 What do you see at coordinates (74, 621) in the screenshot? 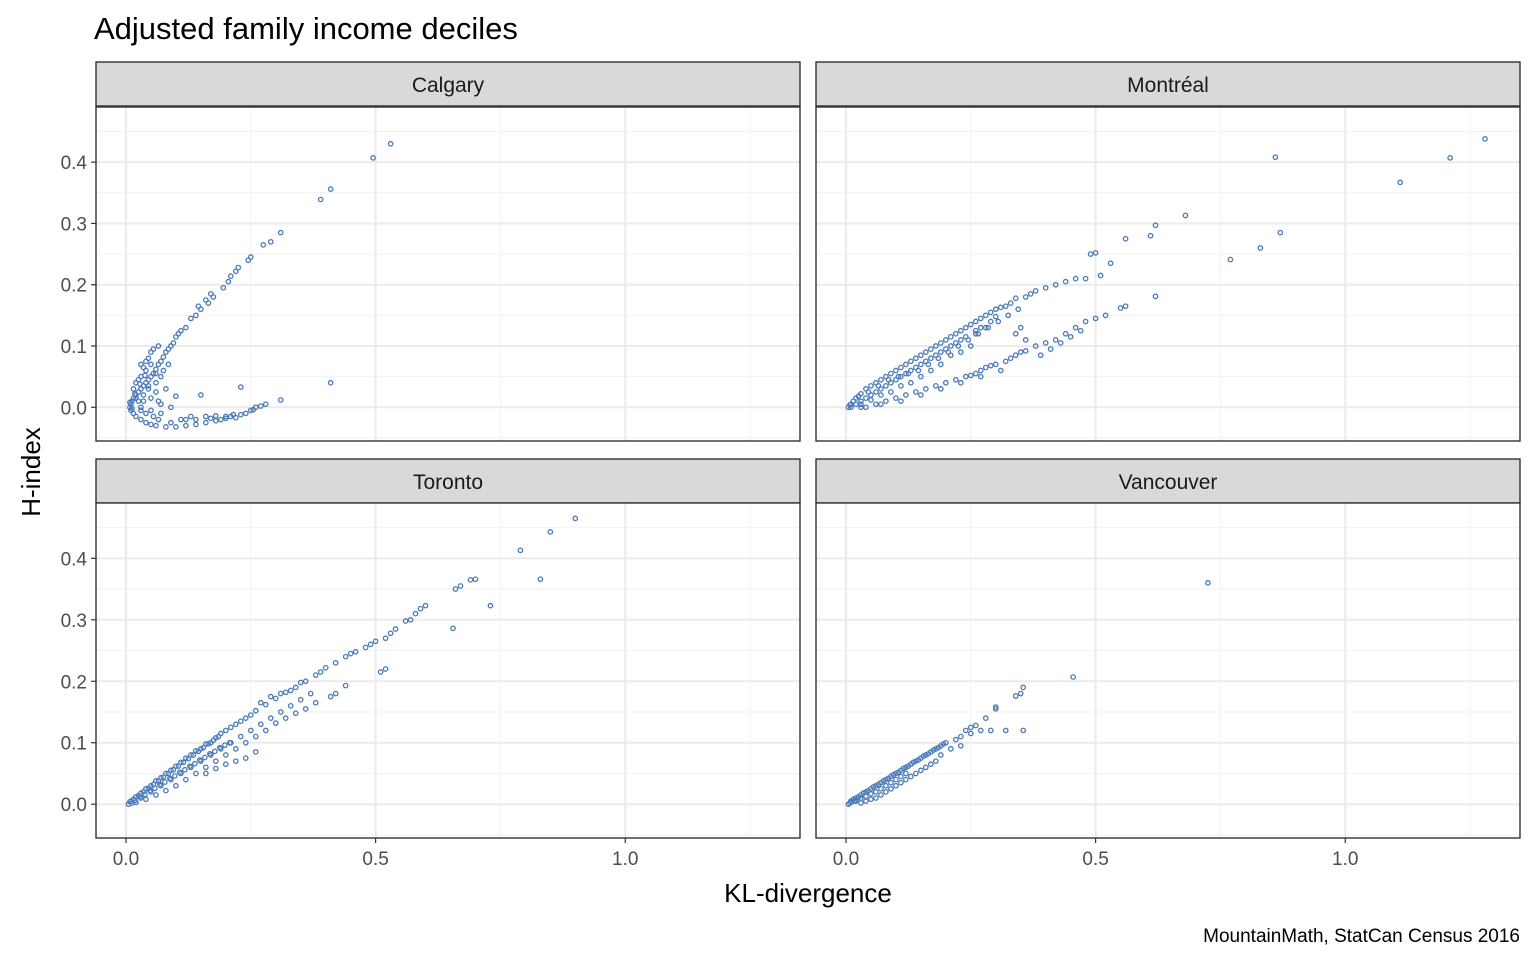
I see `y-tick-label: 0.3` at bounding box center [74, 621].